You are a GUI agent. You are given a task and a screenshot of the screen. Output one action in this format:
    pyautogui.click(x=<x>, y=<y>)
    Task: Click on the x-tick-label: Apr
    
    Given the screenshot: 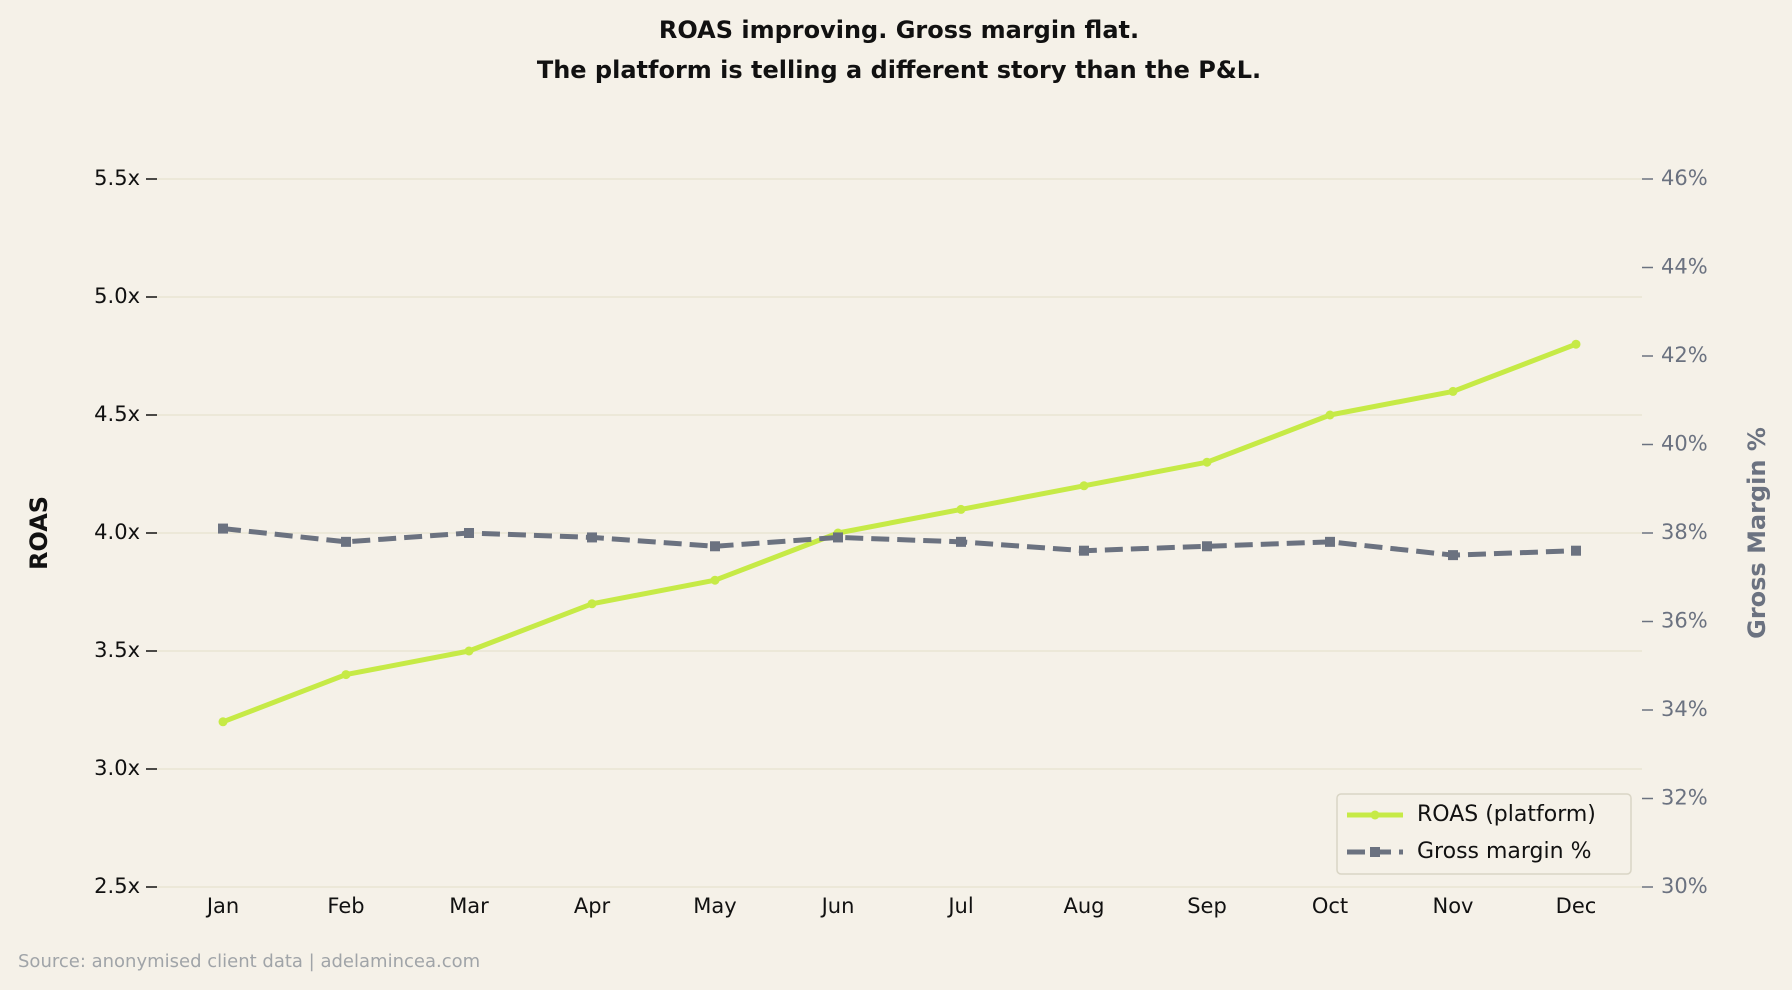 What is the action you would take?
    pyautogui.click(x=592, y=906)
    